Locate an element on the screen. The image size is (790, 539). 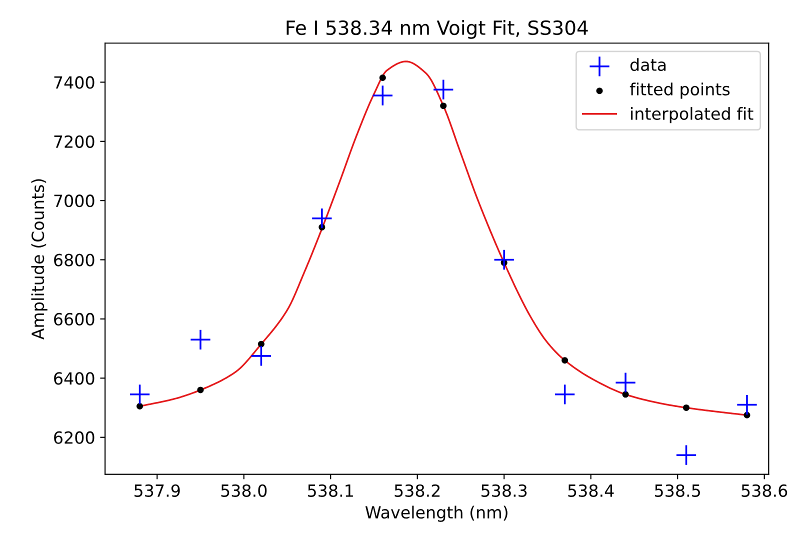
y-tick-label: 6400 is located at coordinates (74, 378).